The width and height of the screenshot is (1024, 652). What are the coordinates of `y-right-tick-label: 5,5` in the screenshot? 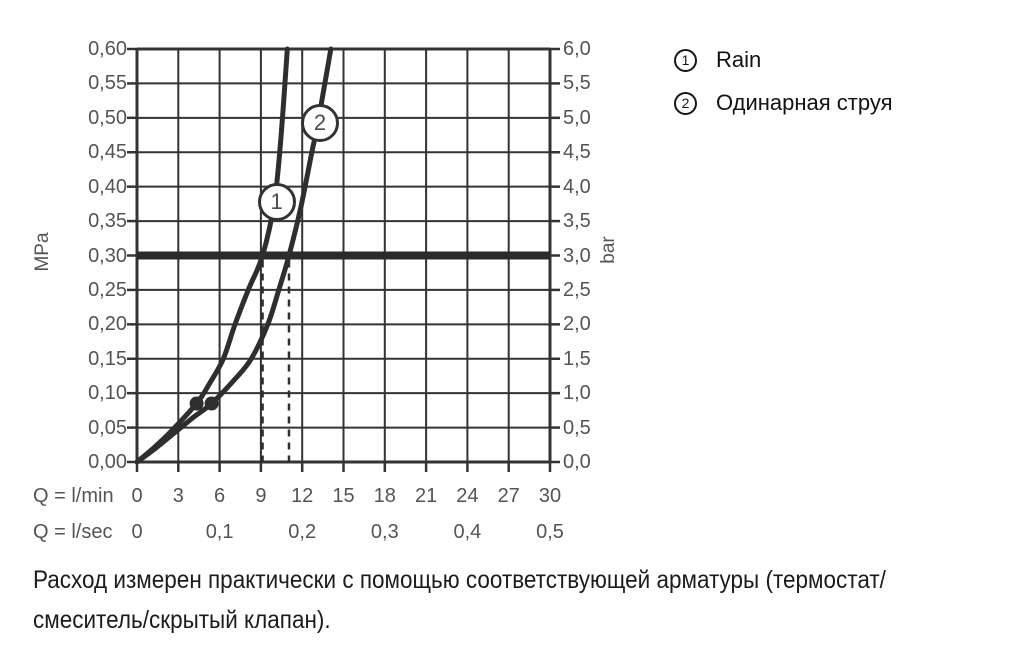 It's located at (577, 83).